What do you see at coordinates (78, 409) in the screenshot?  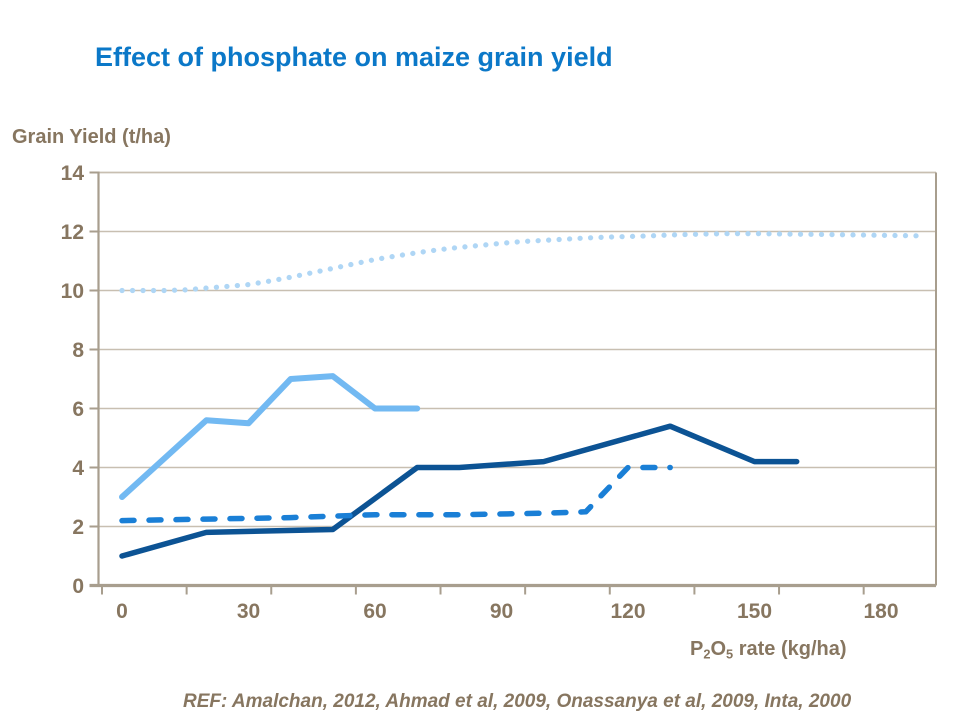 I see `y-tick-label-6: 6` at bounding box center [78, 409].